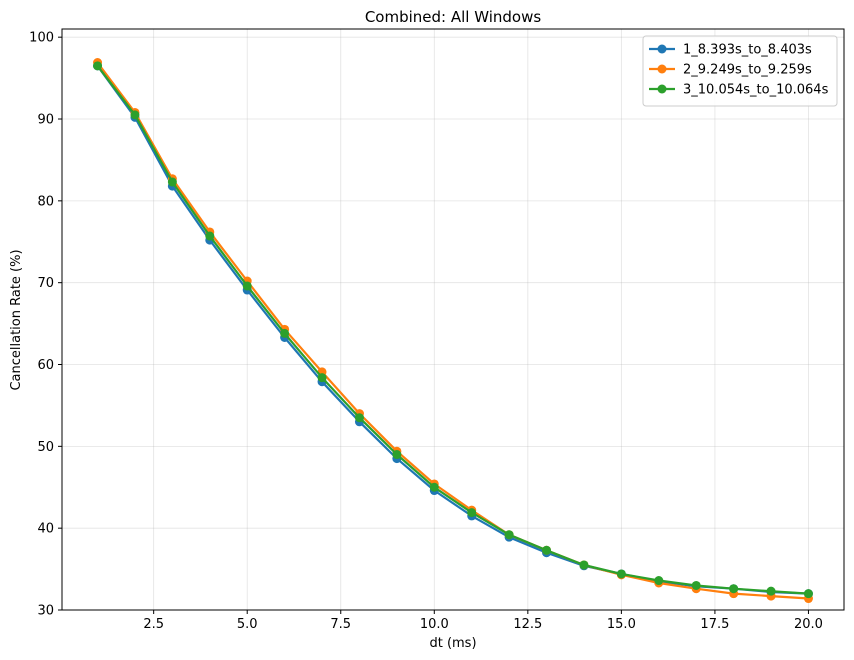 The height and width of the screenshot is (660, 854). I want to click on legend-item: 2_9.249s_to_9.259s, so click(730, 70).